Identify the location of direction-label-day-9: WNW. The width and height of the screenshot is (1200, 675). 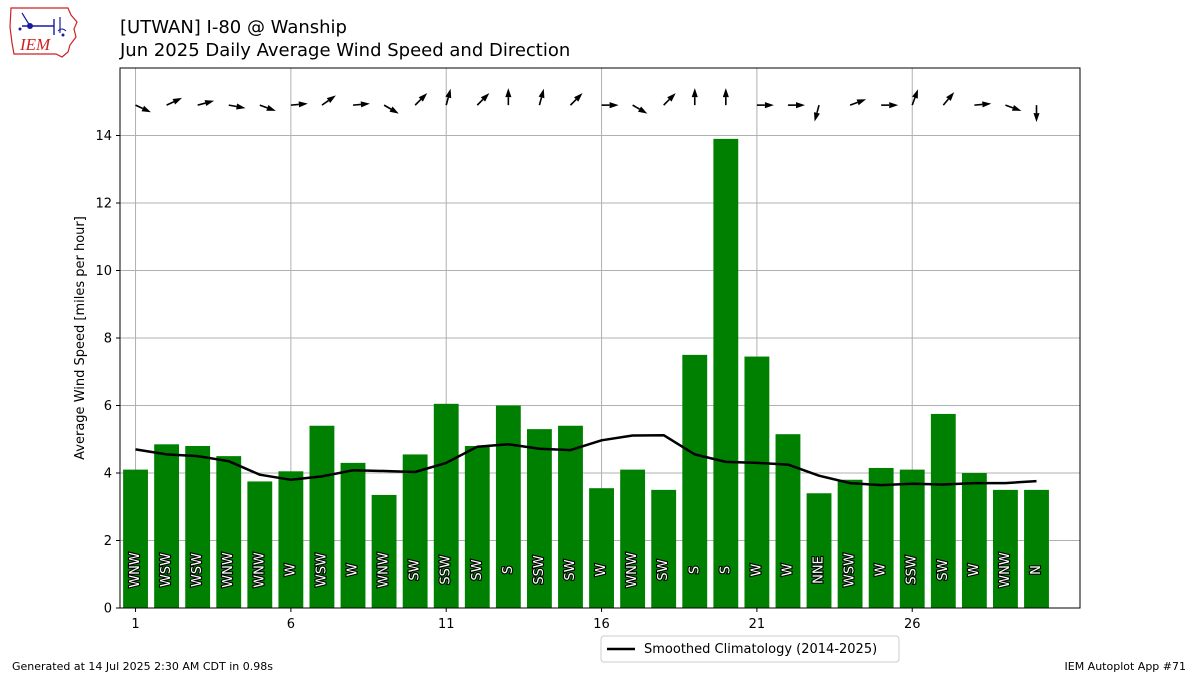
(384, 570).